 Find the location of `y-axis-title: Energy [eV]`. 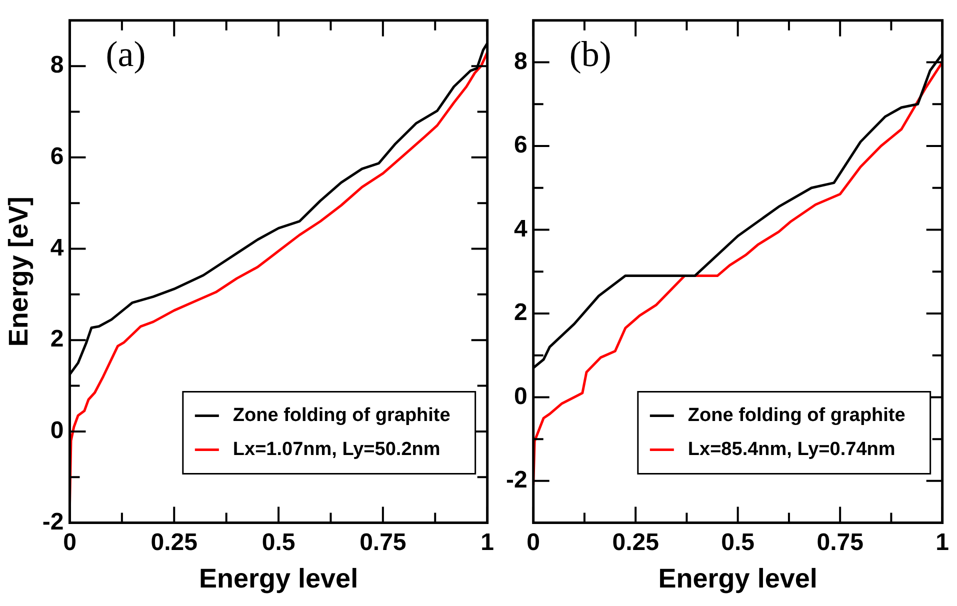

y-axis-title: Energy [eV] is located at coordinates (19, 271).